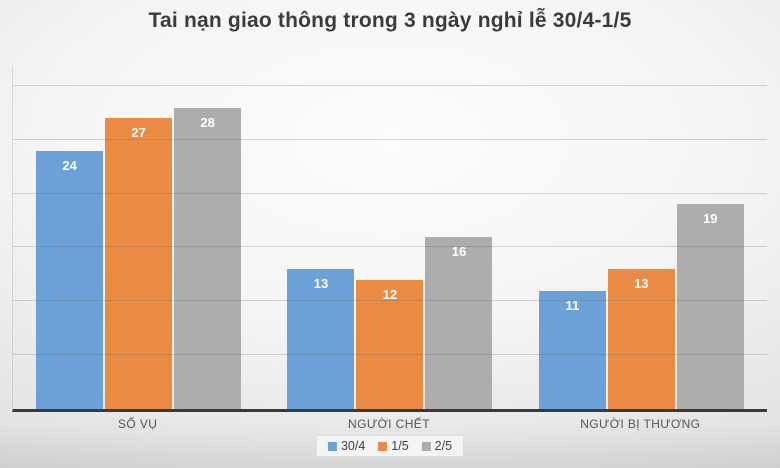 This screenshot has width=780, height=468. What do you see at coordinates (641, 339) in the screenshot?
I see `bar-series1-cat2: 13` at bounding box center [641, 339].